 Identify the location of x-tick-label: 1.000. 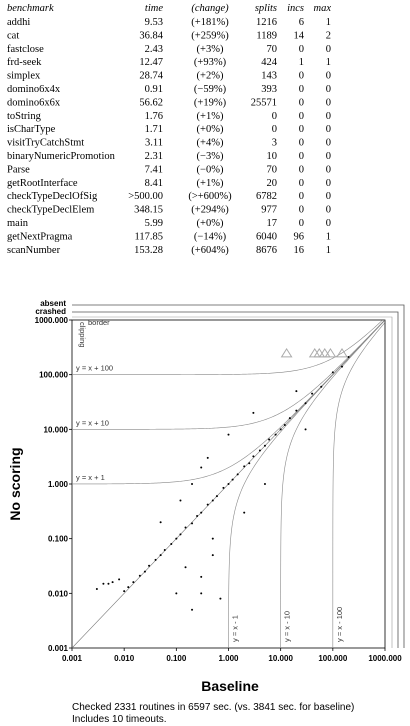
(228, 658).